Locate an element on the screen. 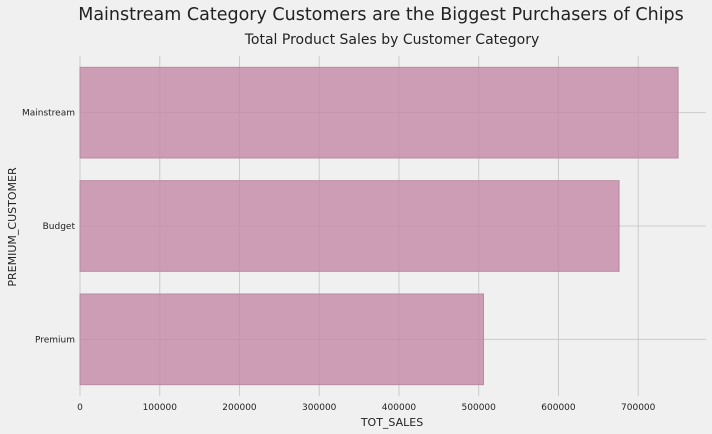 This screenshot has height=434, width=712. x-tick-label: 100000 is located at coordinates (160, 408).